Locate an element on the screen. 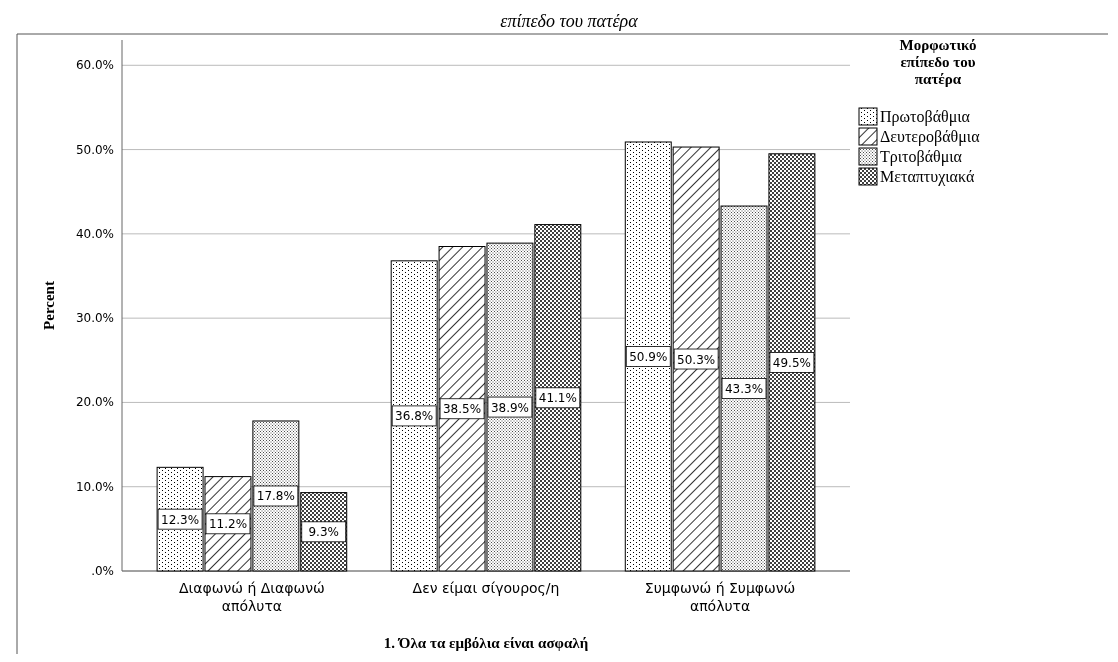 Image resolution: width=1118 pixels, height=662 pixels. legend-title: Μορφωτικό επίπεδο του πατέρα is located at coordinates (938, 62).